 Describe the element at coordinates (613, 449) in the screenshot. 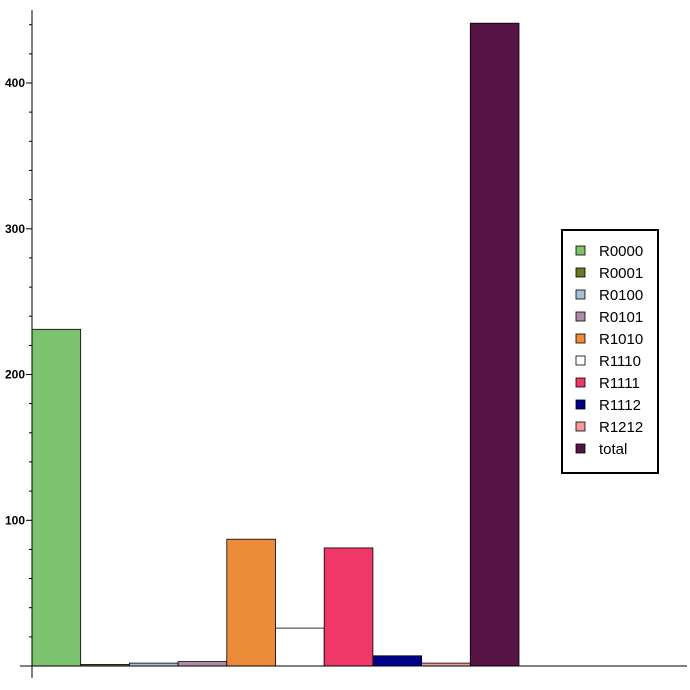

I see `legend-label: total` at that location.